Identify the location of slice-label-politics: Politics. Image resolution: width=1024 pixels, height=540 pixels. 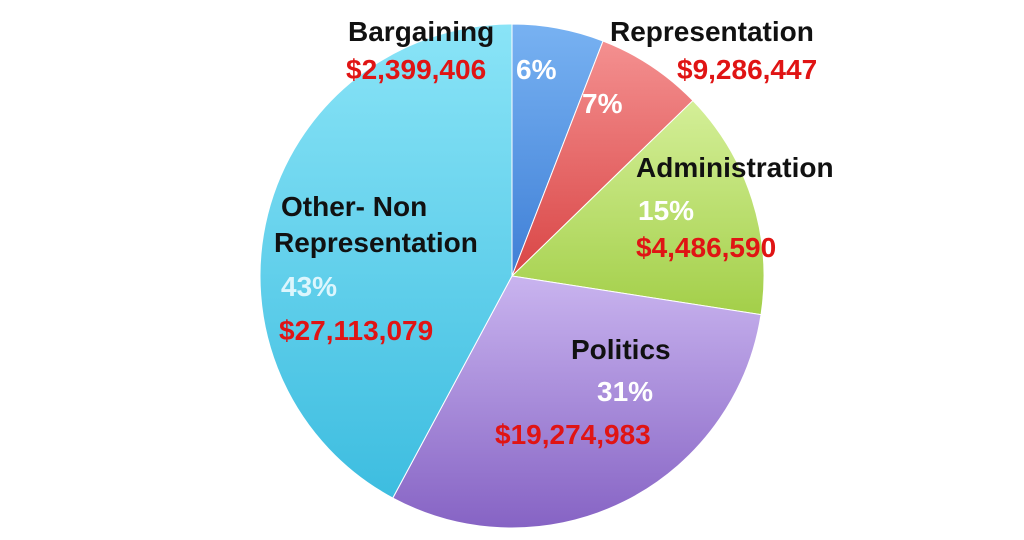
(621, 349).